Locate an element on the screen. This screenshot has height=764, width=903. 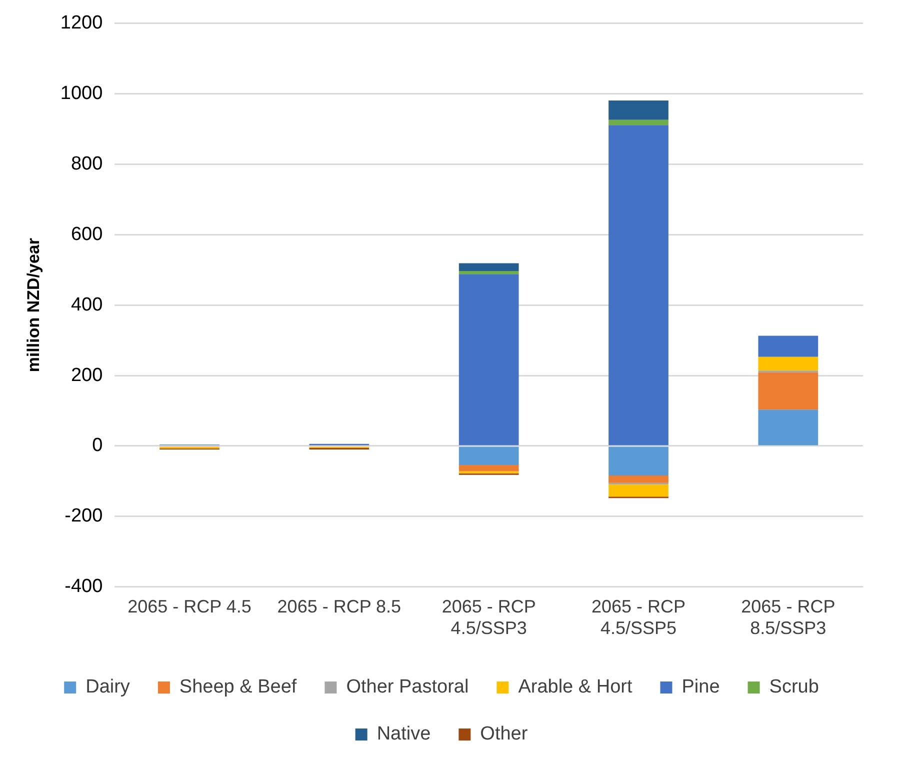
legend-label: Dairy is located at coordinates (108, 687).